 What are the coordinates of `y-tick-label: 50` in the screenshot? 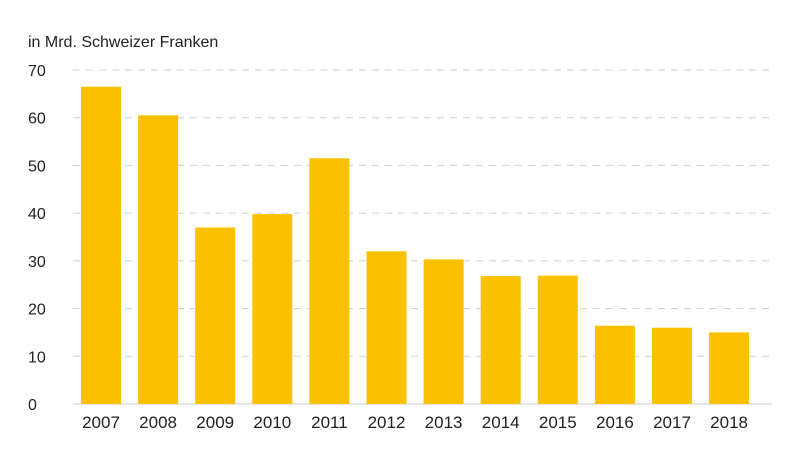 It's located at (37, 166).